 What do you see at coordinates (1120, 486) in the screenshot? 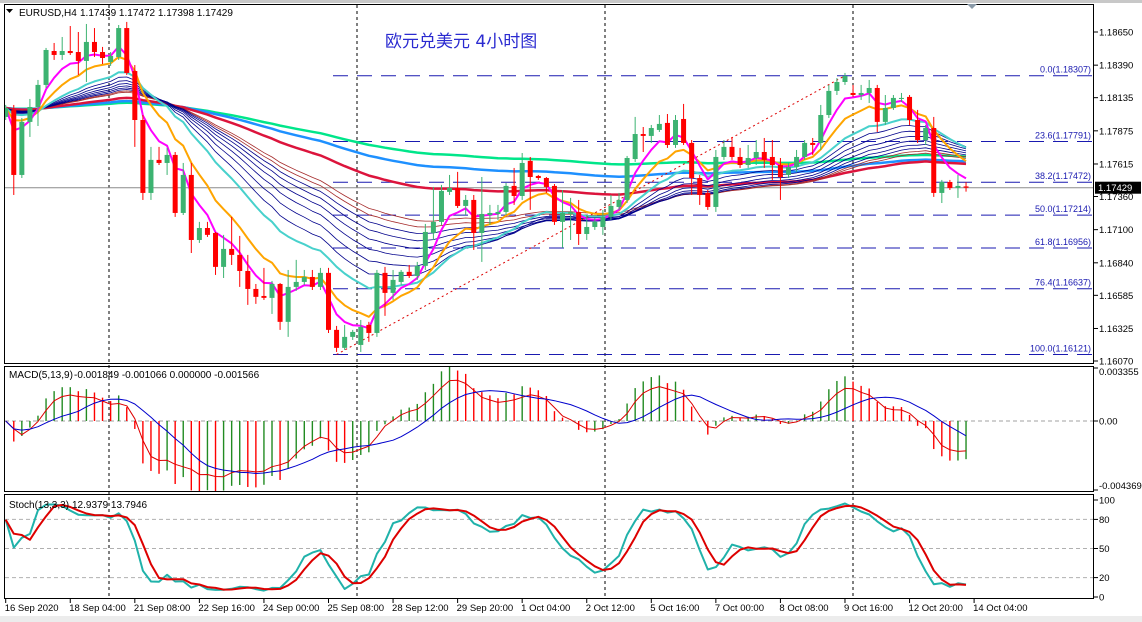
I see `macd-tick-label: -0.004369` at bounding box center [1120, 486].